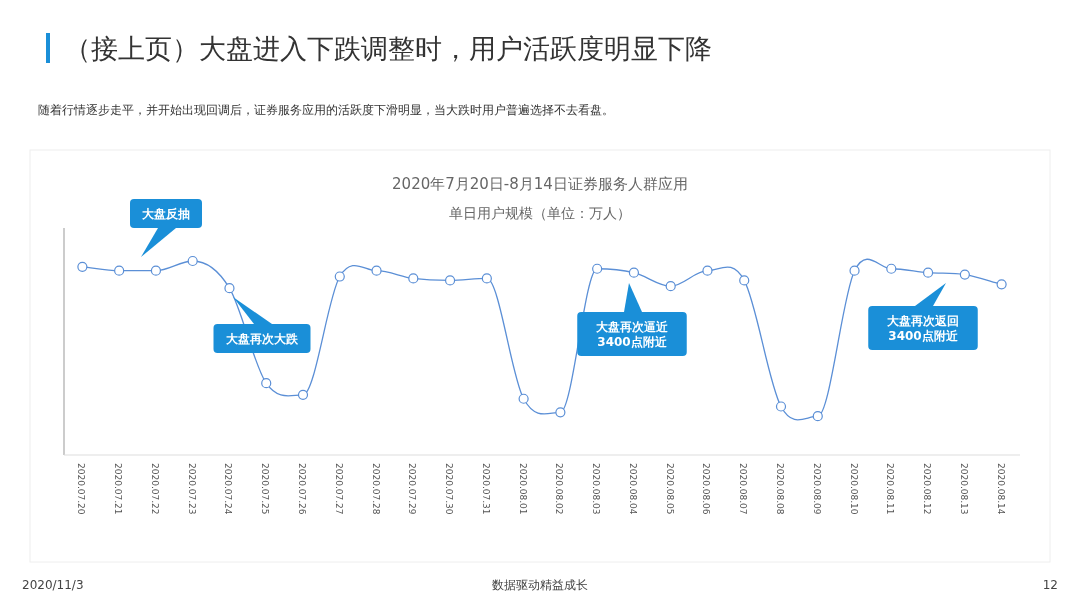 Image resolution: width=1080 pixels, height=608 pixels. Describe the element at coordinates (632, 334) in the screenshot. I see `annotation: 大盘再次逼近 3400点附近` at that location.